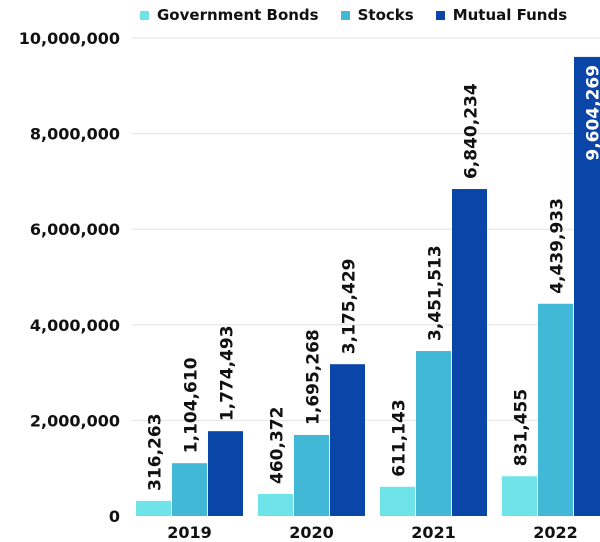  Describe the element at coordinates (189, 532) in the screenshot. I see `x-tick-label: 2019` at that location.